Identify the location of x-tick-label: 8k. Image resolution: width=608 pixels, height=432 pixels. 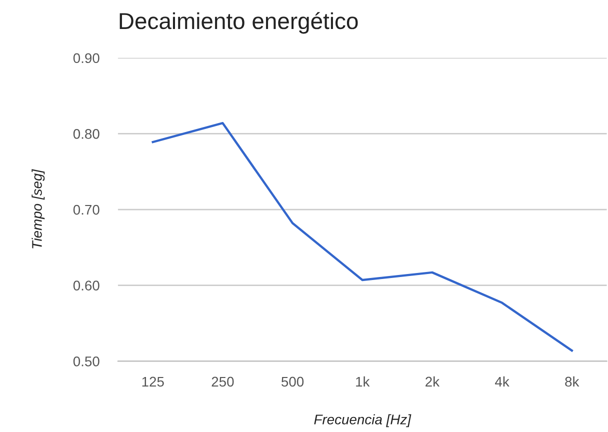
(572, 381).